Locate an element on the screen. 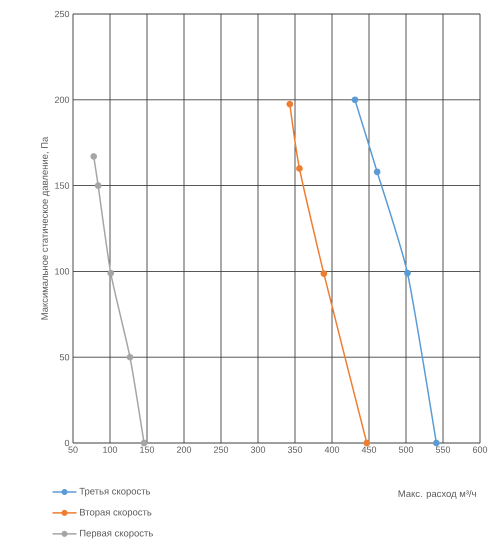  legend-label: Первая скорость is located at coordinates (116, 534).